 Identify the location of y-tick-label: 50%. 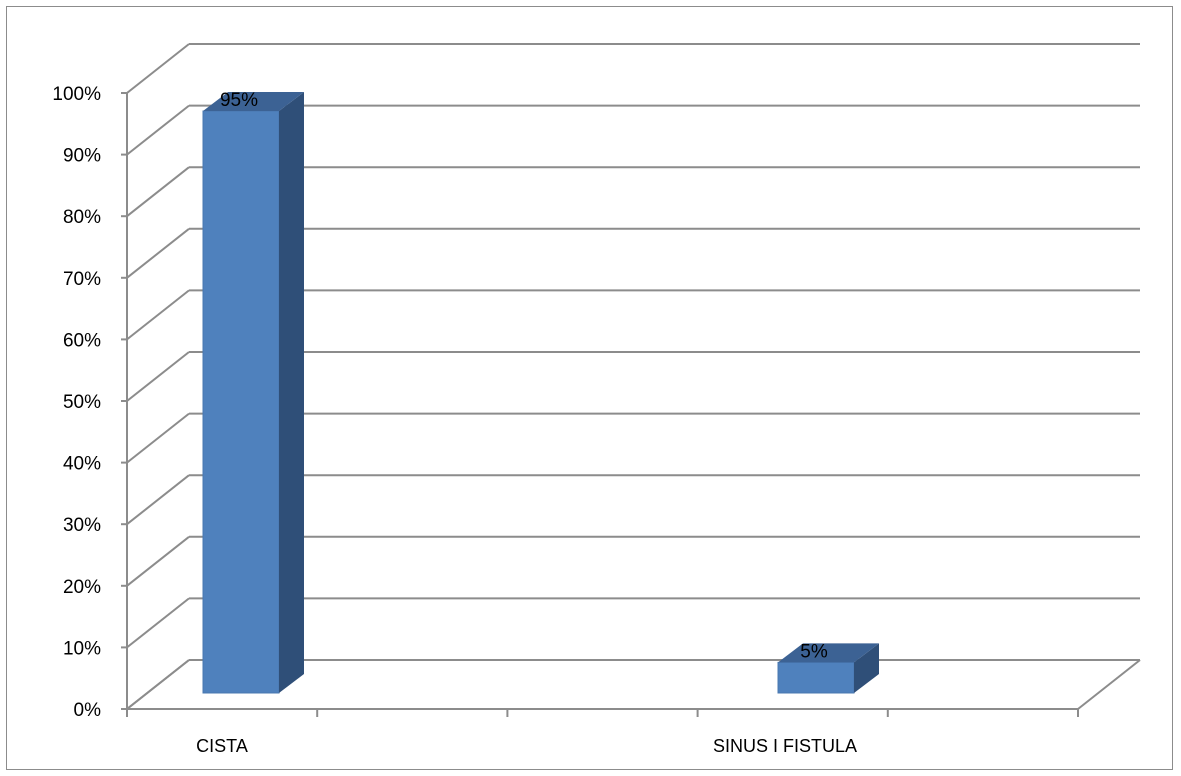
(82, 402).